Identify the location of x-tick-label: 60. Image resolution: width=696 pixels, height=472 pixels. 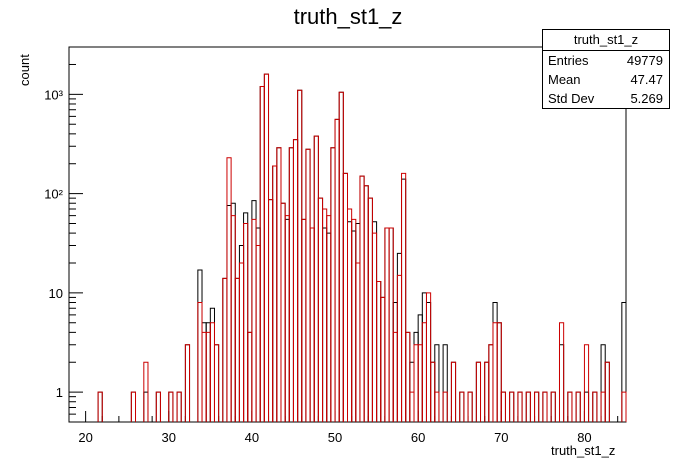
(418, 437).